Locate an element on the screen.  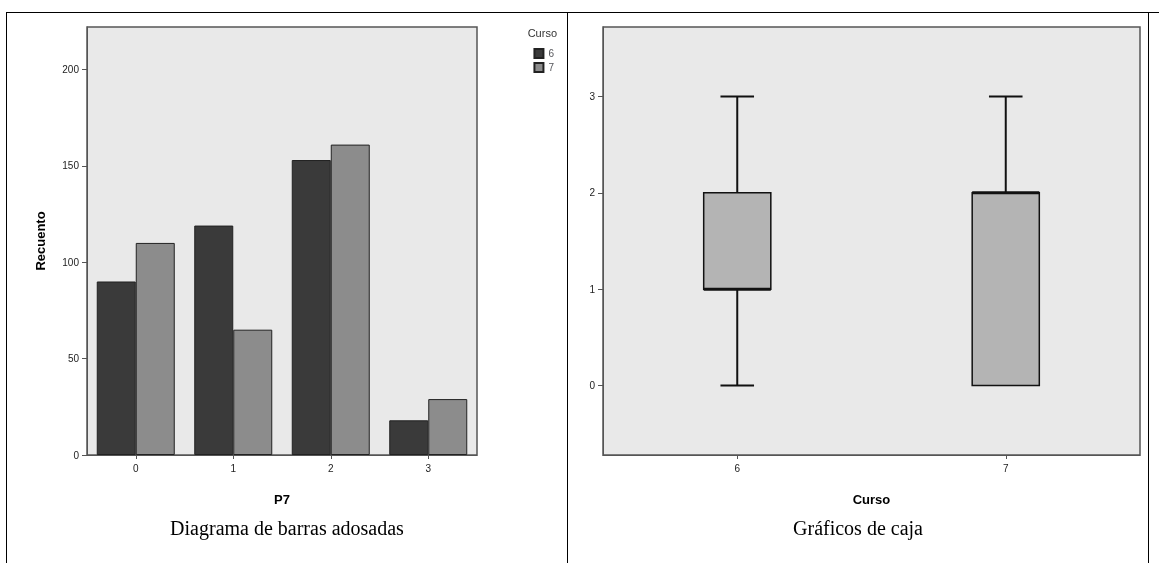
x-tick-label: 3 is located at coordinates (428, 468).